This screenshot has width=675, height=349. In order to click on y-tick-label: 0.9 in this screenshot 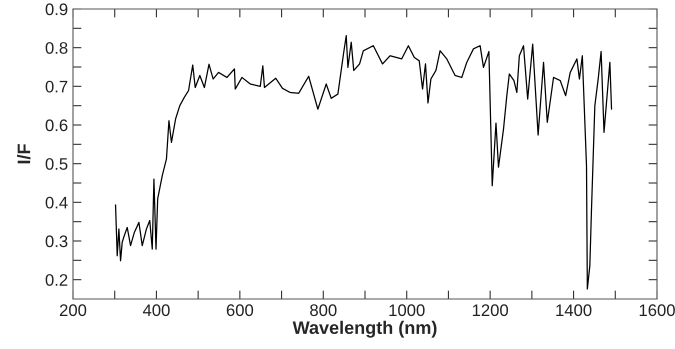, I will do `click(57, 9)`.